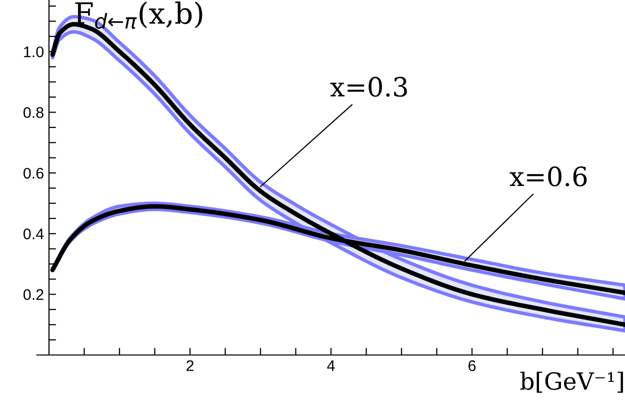 This screenshot has width=625, height=413. I want to click on chart-title: F$_{d←π}$(x,b), so click(138, 15).